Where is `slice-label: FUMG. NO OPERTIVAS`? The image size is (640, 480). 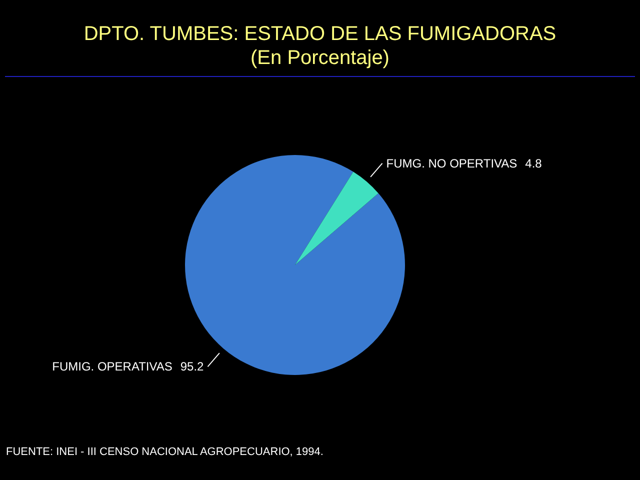
slice-label: FUMG. NO OPERTIVAS is located at coordinates (452, 163).